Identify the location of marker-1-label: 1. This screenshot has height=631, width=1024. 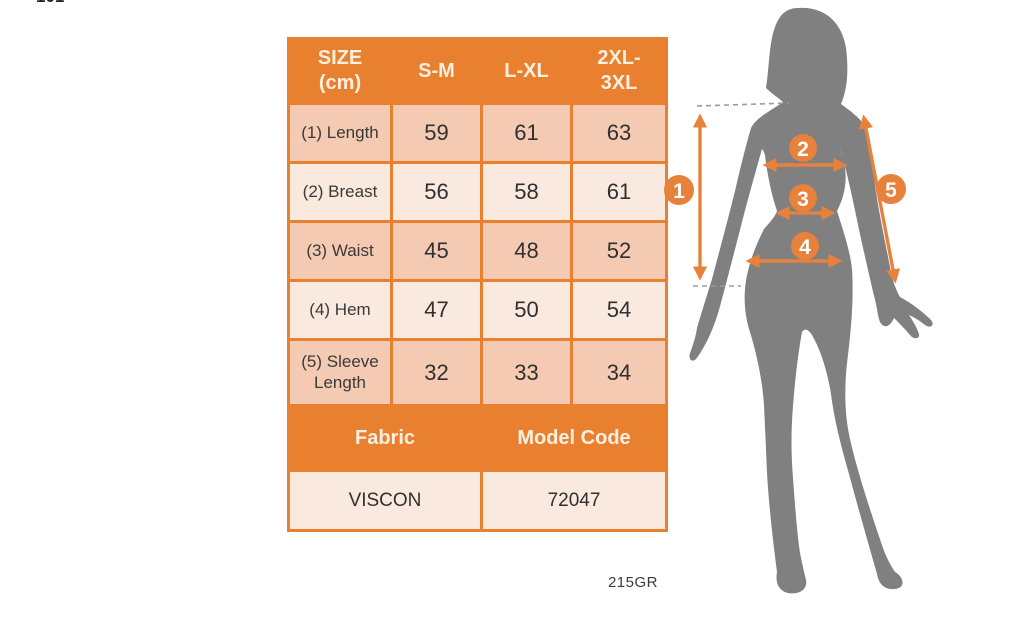
(679, 191).